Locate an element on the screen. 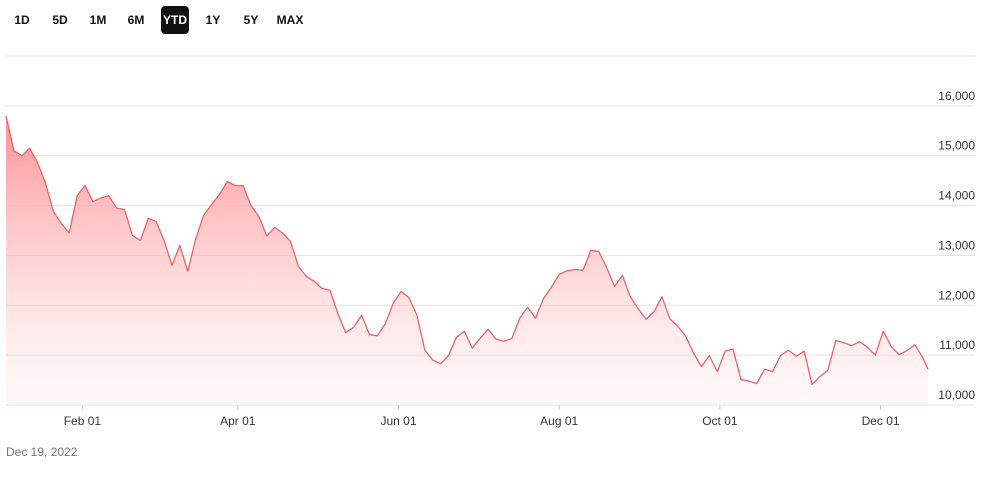 This screenshot has width=1000, height=479. range-button: 5D is located at coordinates (60, 20).